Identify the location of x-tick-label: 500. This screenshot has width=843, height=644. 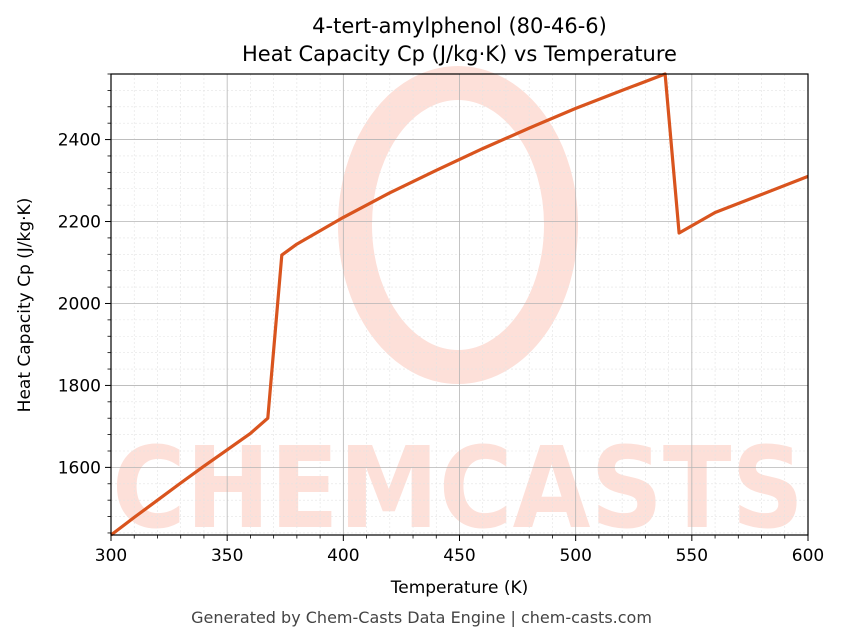
(575, 556).